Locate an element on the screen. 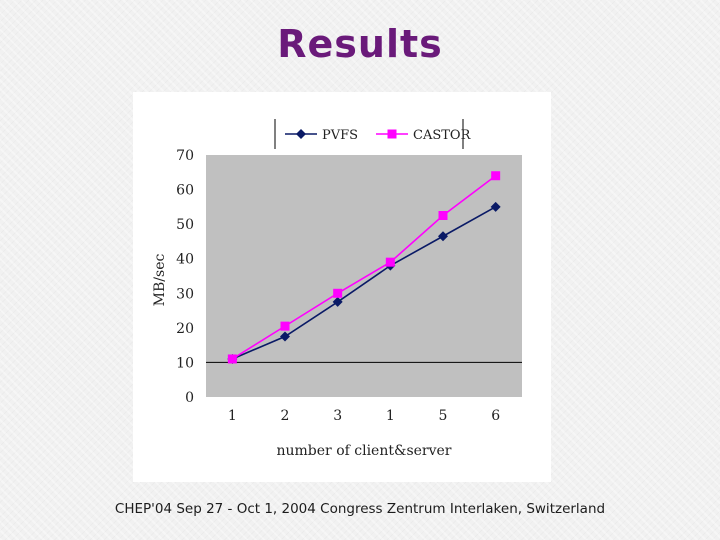  chart-legend: PVFS CASTOR is located at coordinates (373, 134).